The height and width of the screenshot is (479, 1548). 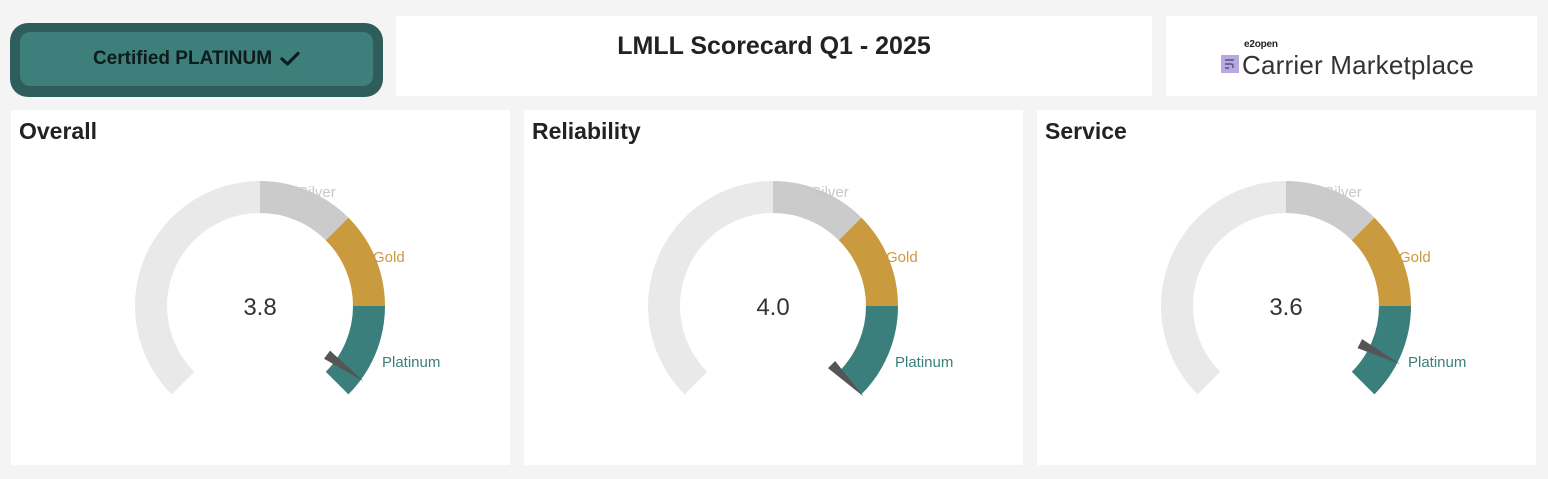 I want to click on gauge-value: 3.8, so click(x=259, y=307).